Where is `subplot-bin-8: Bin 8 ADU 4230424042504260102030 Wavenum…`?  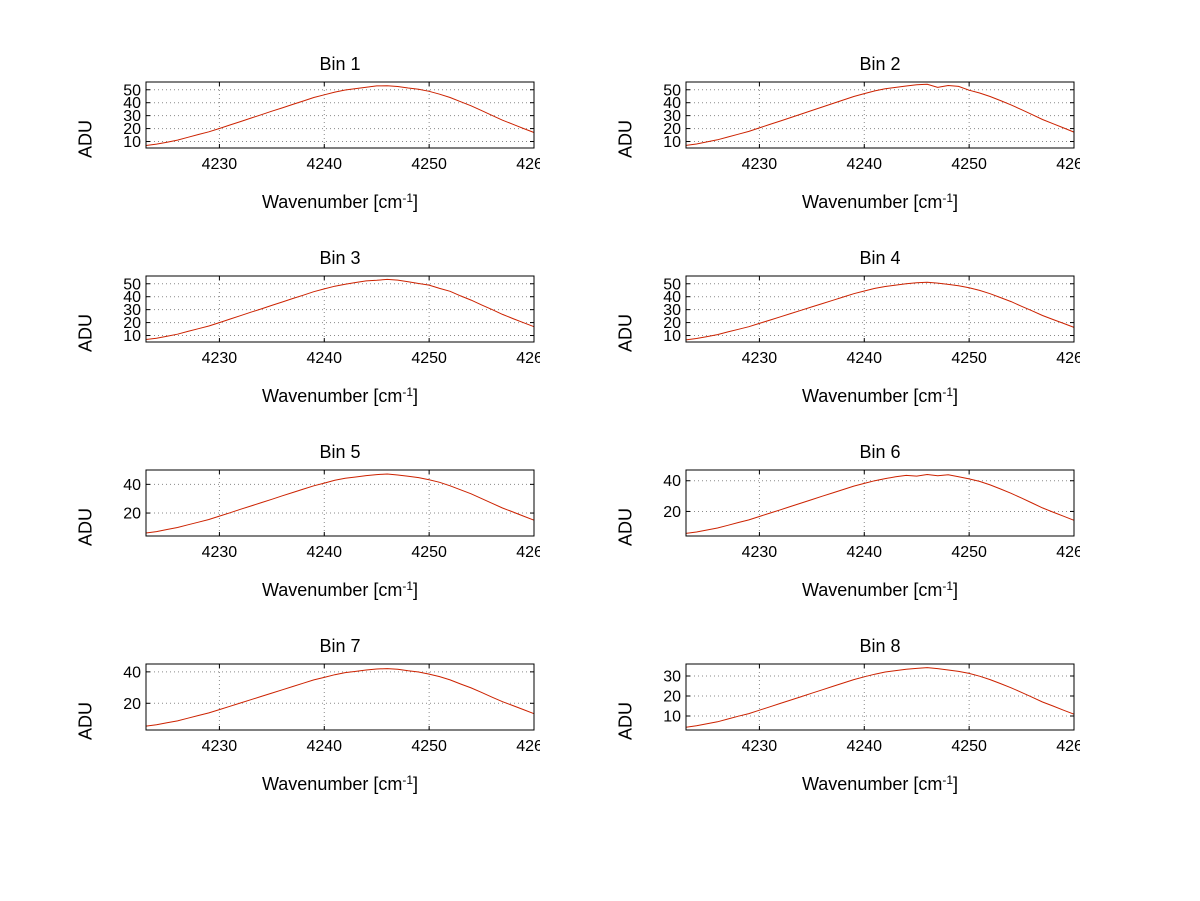 subplot-bin-8: Bin 8 ADU 4230424042504260102030 Wavenum… is located at coordinates (845, 714).